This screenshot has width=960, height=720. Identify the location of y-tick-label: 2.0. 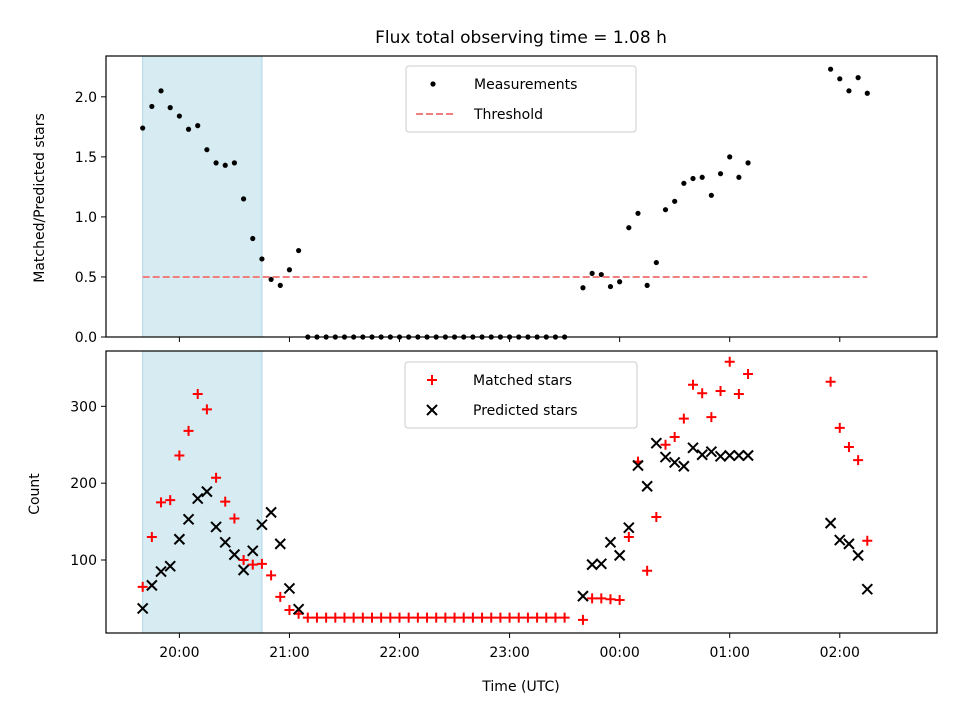
(86, 98).